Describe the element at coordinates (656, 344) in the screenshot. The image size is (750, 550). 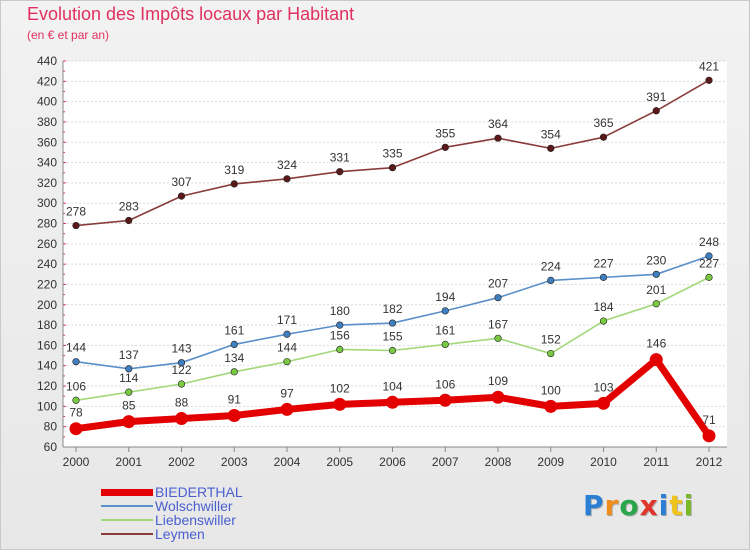
I see `data-label: 146` at that location.